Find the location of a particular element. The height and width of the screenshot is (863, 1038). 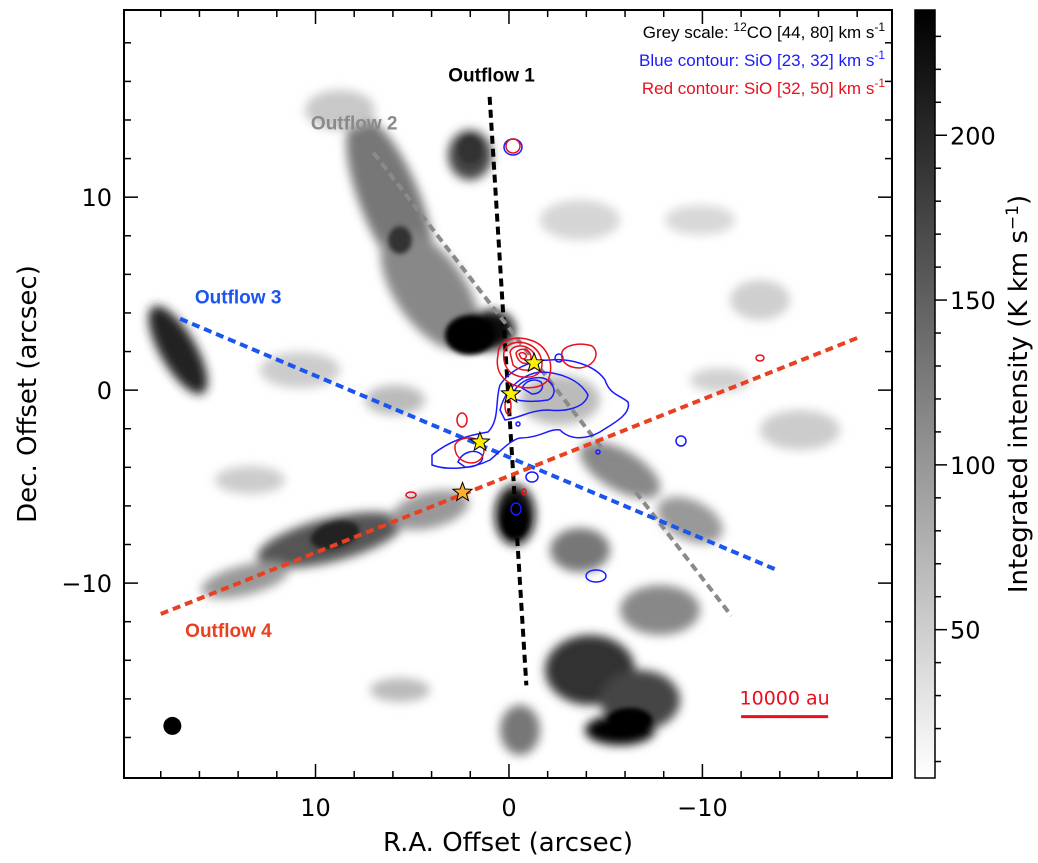

y-tick-label: 0 is located at coordinates (104, 391).